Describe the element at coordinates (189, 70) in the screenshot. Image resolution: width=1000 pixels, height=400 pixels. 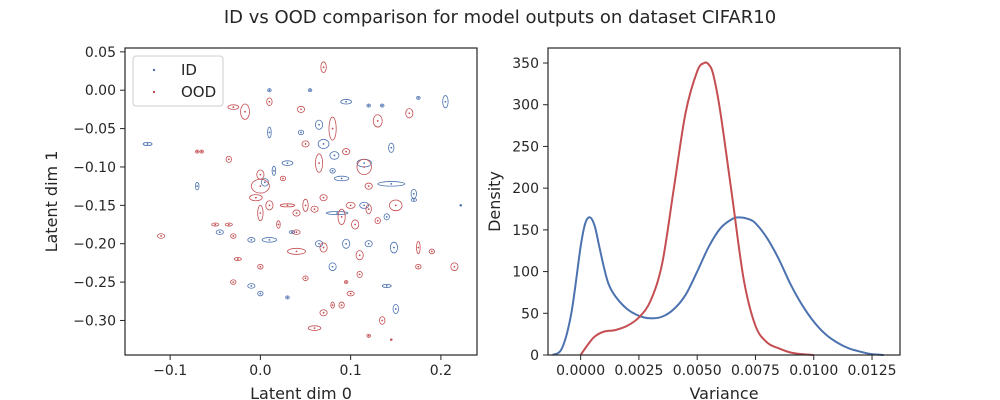
I see `legend-label-id: ID` at that location.